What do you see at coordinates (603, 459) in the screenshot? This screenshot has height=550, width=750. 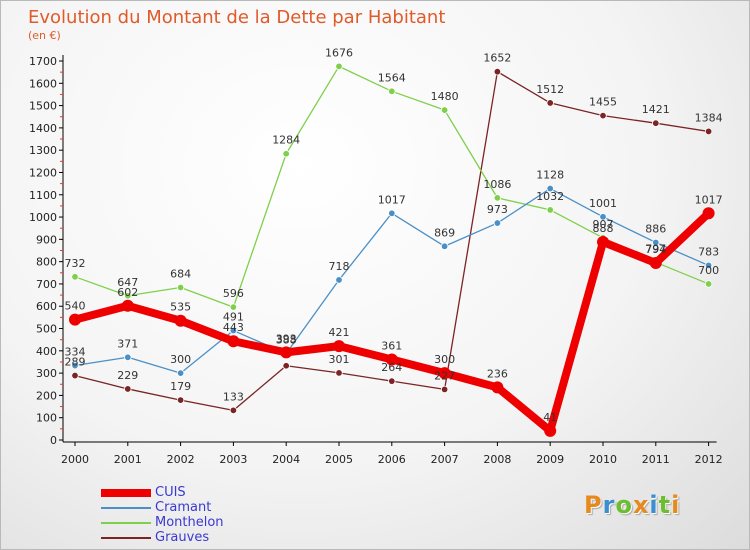 I see `x-tick-label: 2010` at bounding box center [603, 459].